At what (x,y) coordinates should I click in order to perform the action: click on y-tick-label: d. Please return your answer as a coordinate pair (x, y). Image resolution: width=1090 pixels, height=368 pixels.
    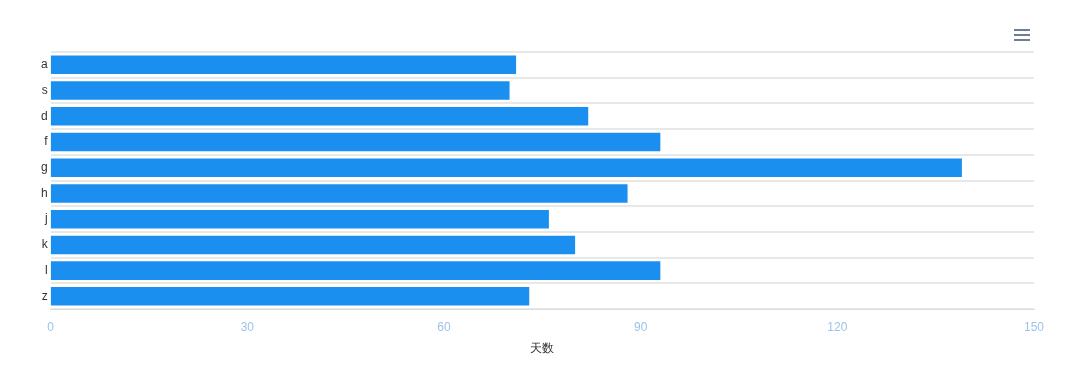
    Looking at the image, I should click on (44, 115).